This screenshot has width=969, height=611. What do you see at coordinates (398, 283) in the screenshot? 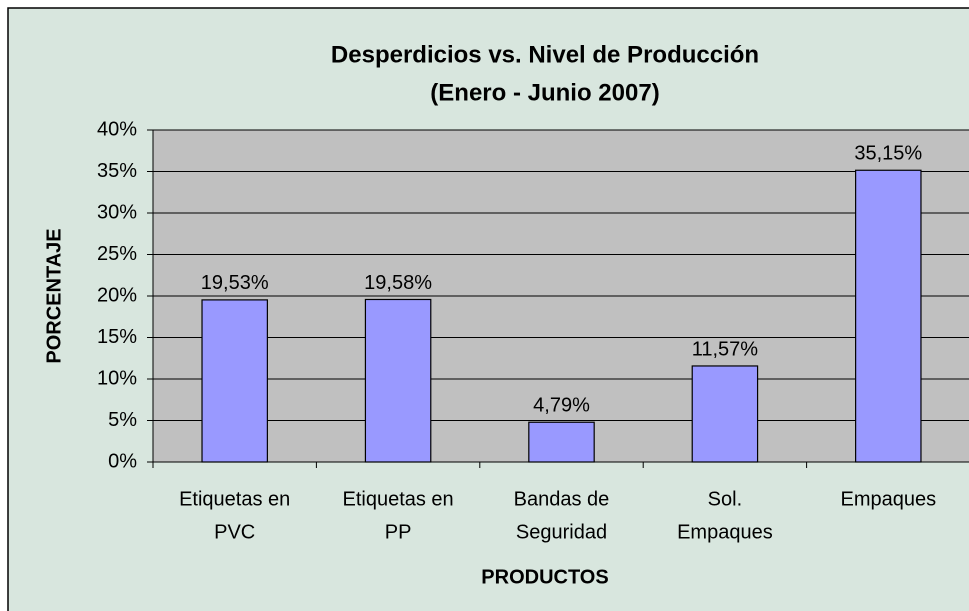
I see `data-label: 19,58%` at bounding box center [398, 283].